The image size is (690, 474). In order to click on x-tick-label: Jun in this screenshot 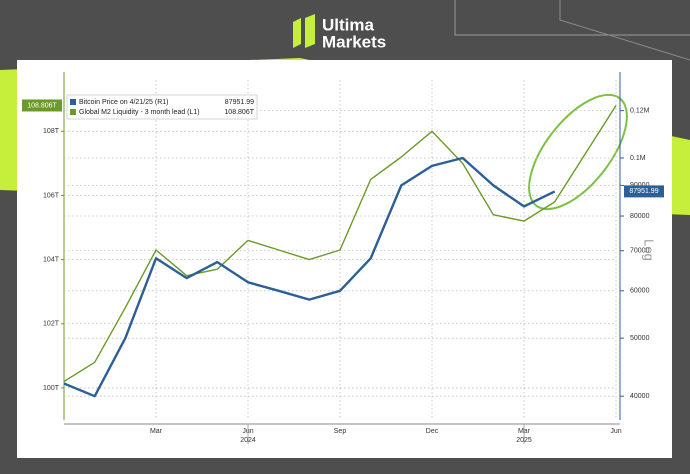, I will do `click(615, 431)`.